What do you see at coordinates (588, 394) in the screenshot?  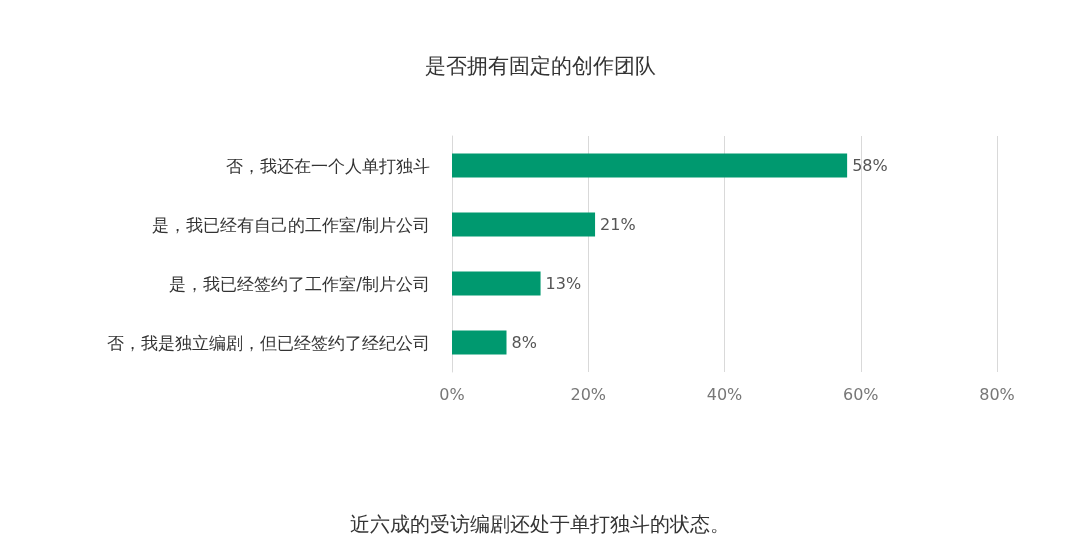 I see `x-tick-label: 20%` at bounding box center [588, 394].